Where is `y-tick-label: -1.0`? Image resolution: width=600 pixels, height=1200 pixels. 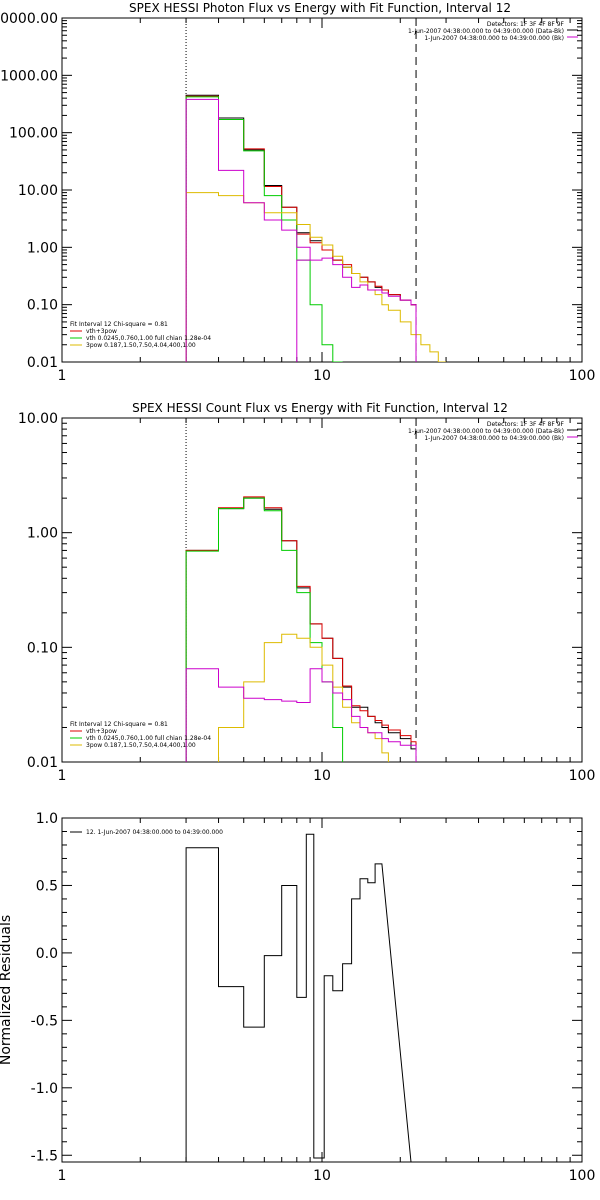 y-tick-label: -1.0 is located at coordinates (44, 1089).